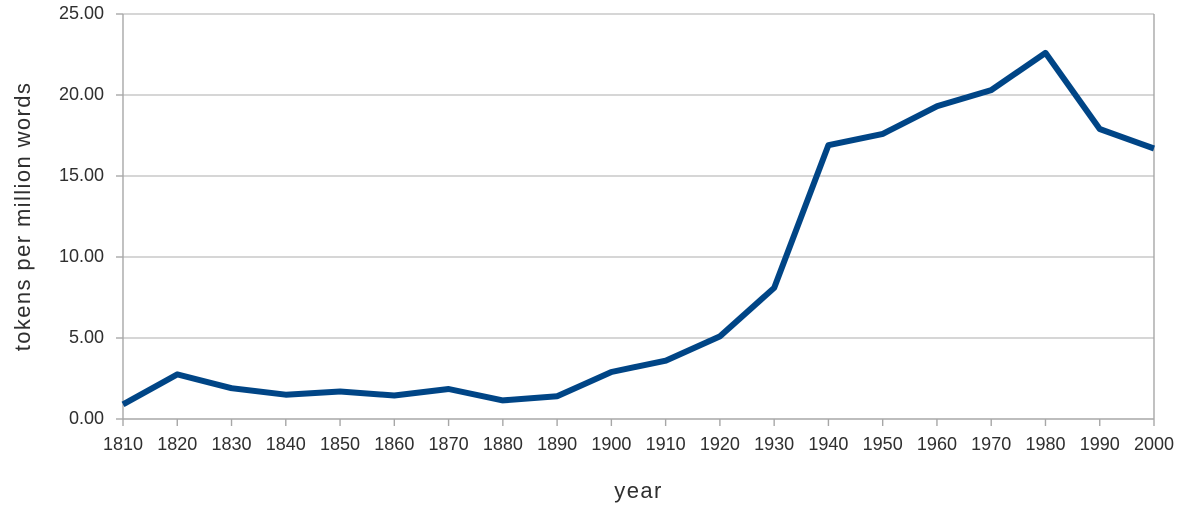 The height and width of the screenshot is (508, 1185). What do you see at coordinates (123, 444) in the screenshot?
I see `x-tick-label: 1810` at bounding box center [123, 444].